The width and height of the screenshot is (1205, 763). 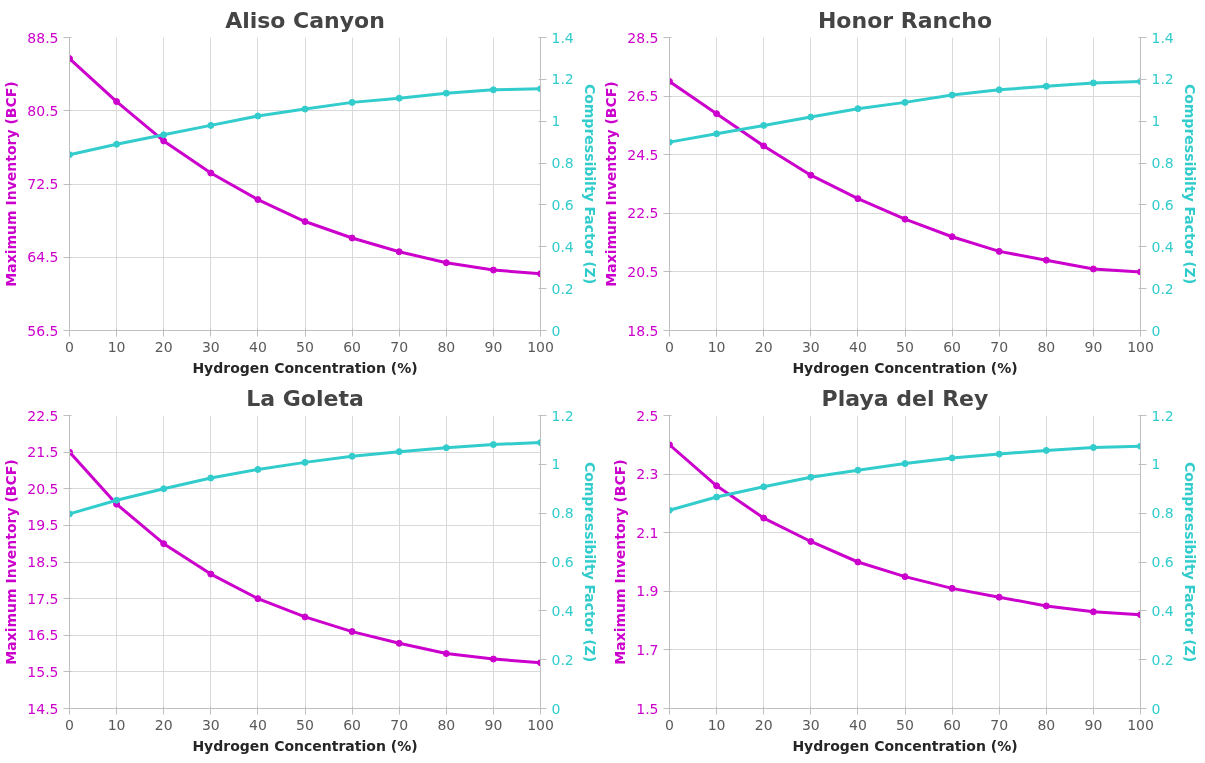 What do you see at coordinates (43, 257) in the screenshot?
I see `y-tick-label: 64.5` at bounding box center [43, 257].